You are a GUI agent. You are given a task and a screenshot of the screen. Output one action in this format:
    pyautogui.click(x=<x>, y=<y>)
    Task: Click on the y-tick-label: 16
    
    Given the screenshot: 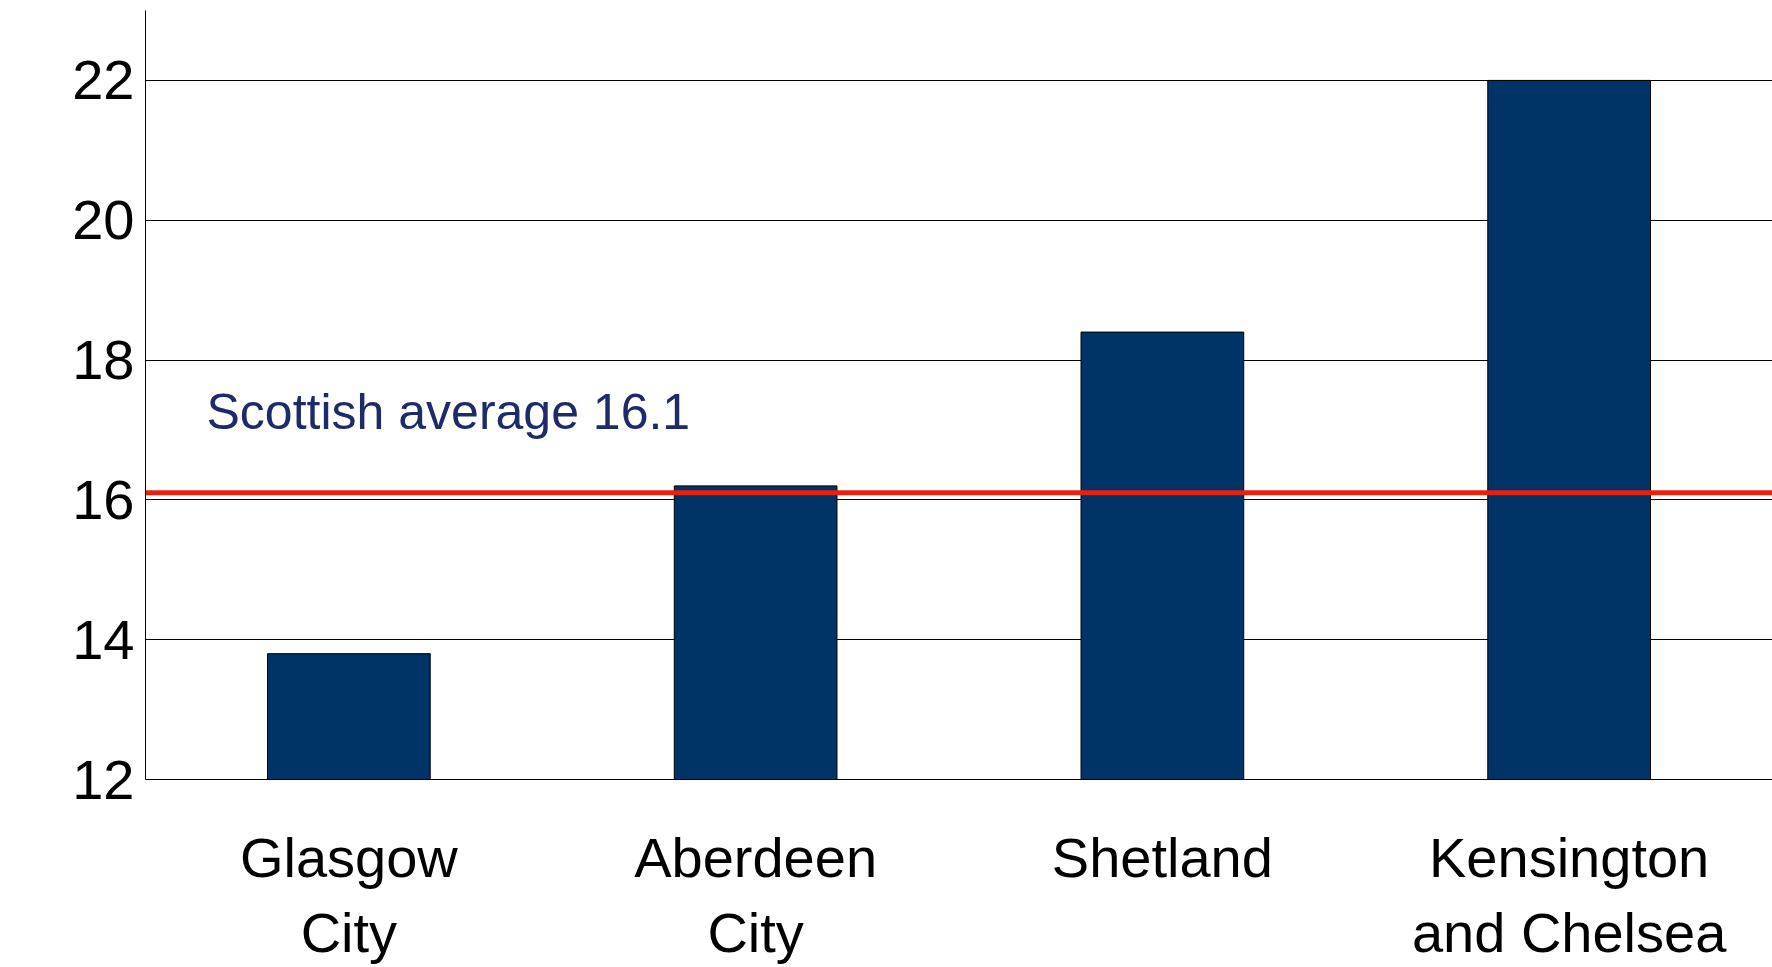 What is the action you would take?
    pyautogui.click(x=103, y=499)
    